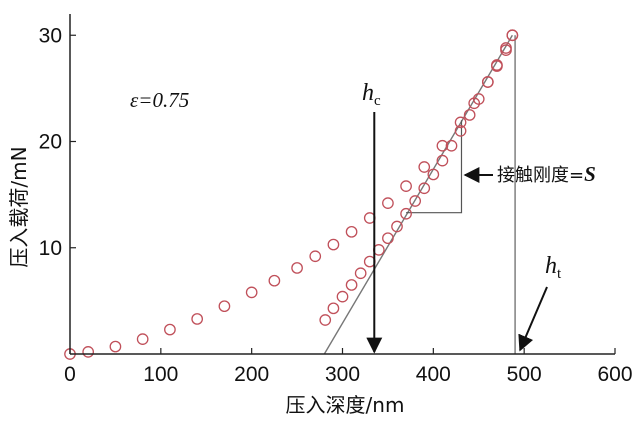  I want to click on slope-triangle, so click(434, 167).